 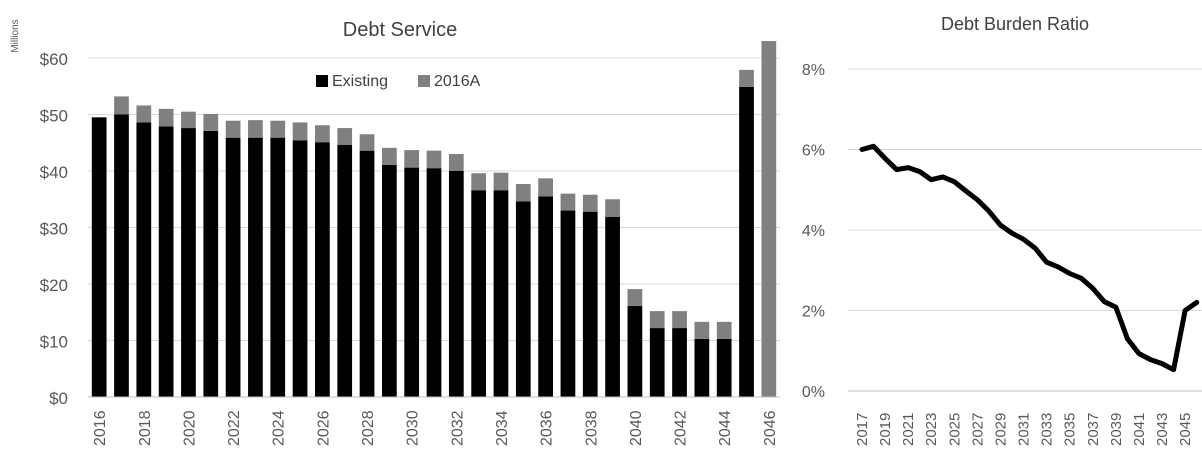 I want to click on x-tick-label: 2031, so click(x=1024, y=429).